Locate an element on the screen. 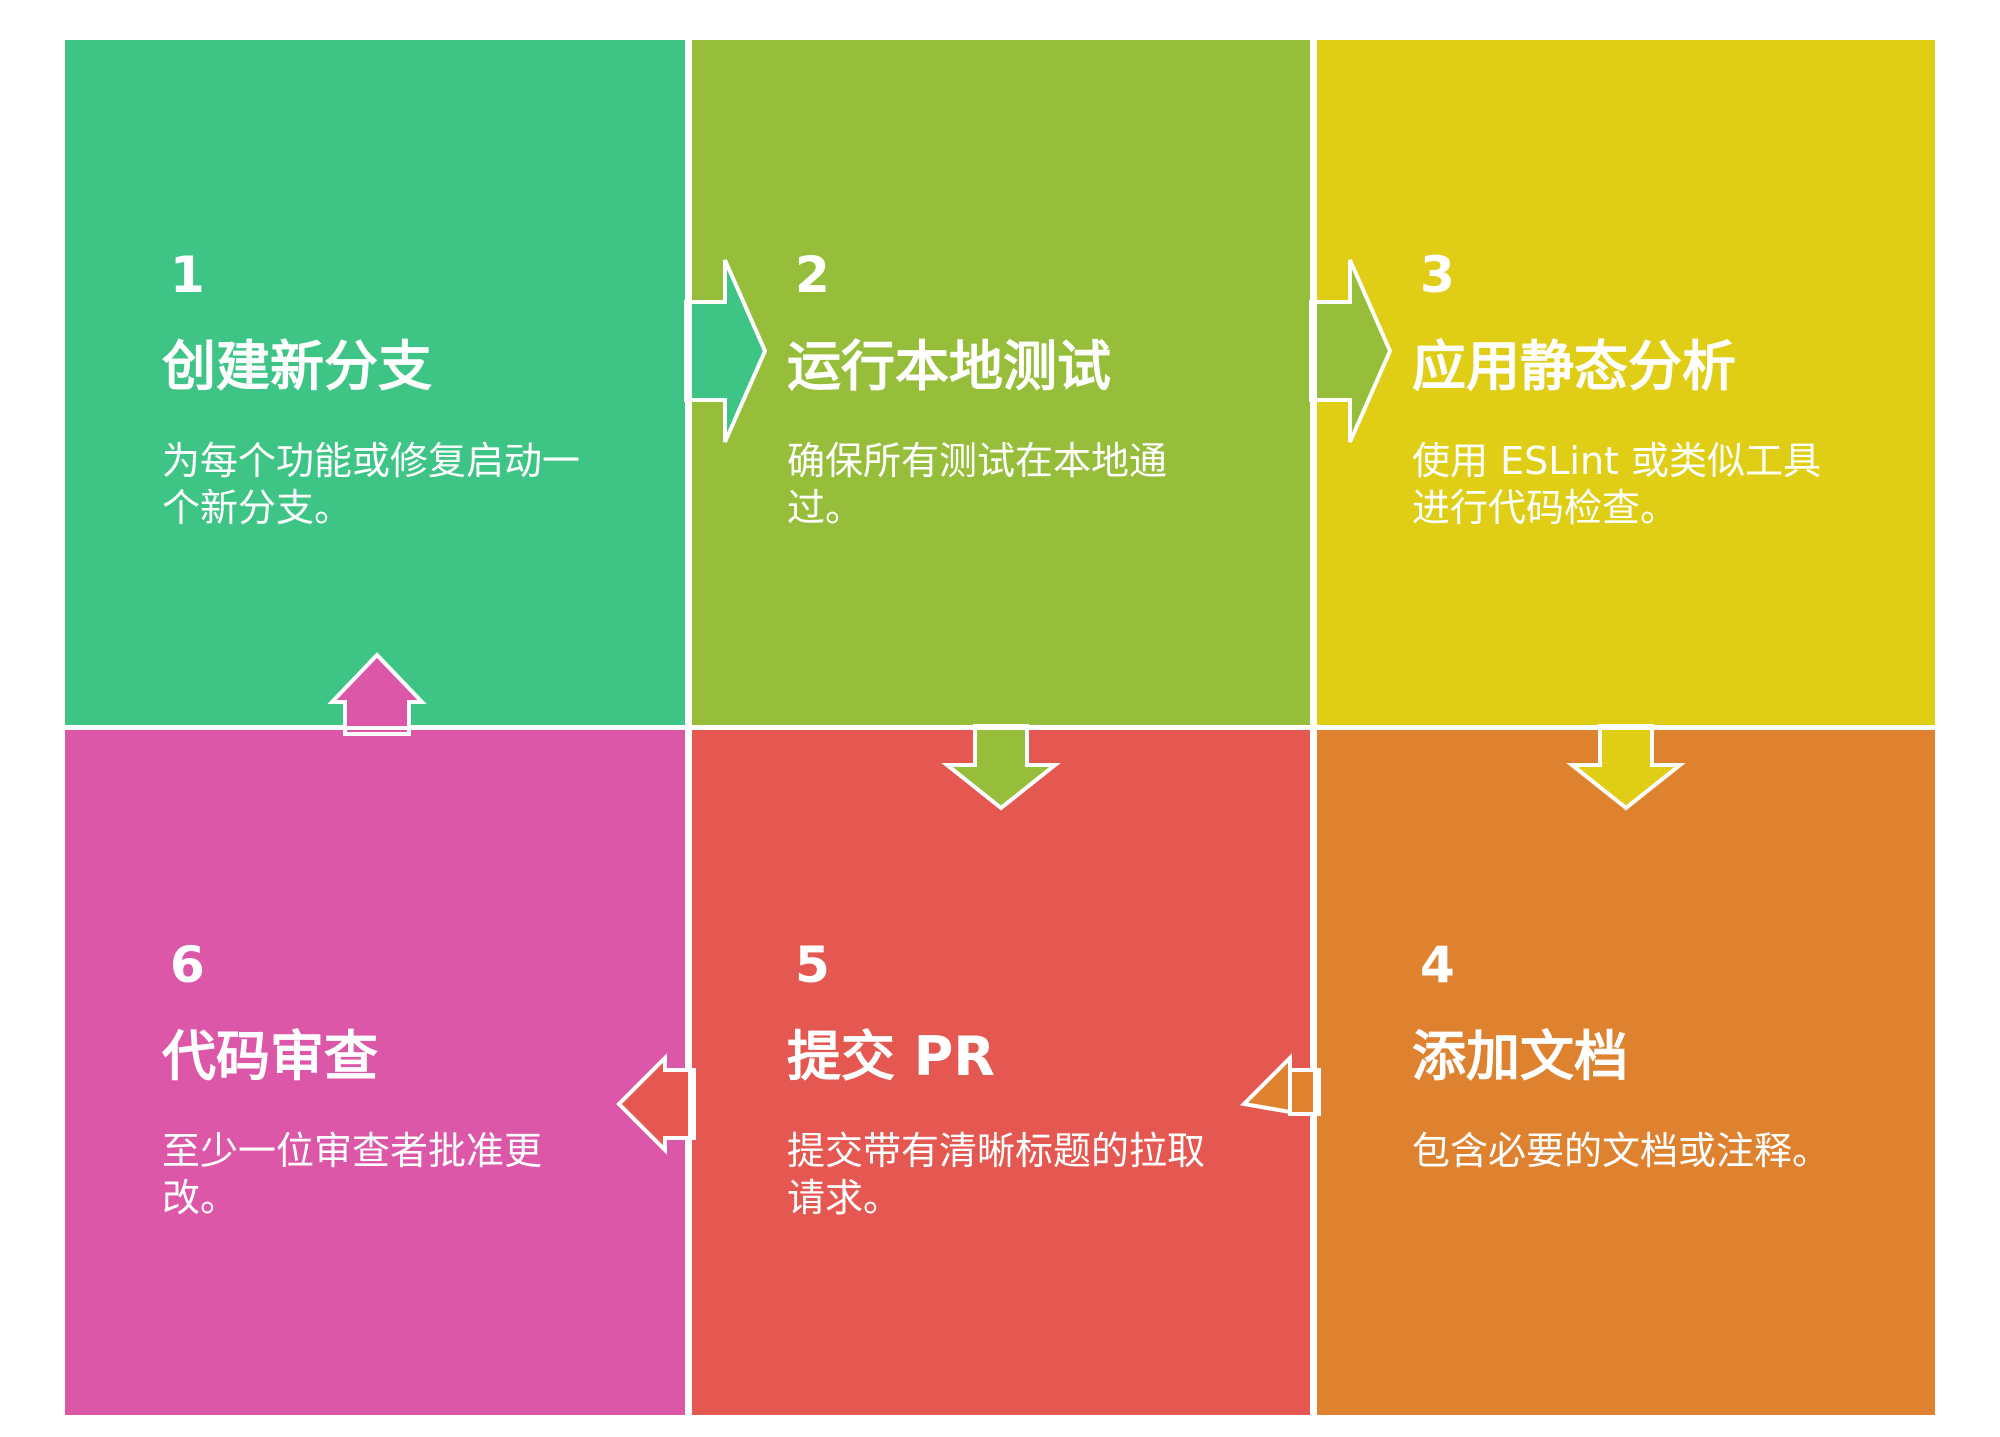  step-3-tile: 3 应用静态分析 使用 ESLint 或类似工具进行代码检查。 is located at coordinates (1625, 382).